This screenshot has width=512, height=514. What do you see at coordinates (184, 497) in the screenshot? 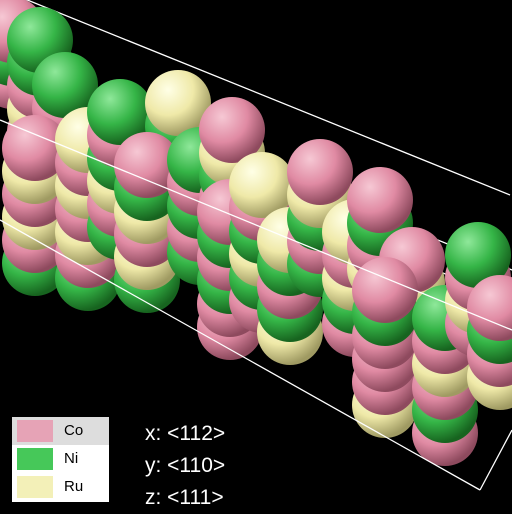
I see `z-axis-label: z: <111>` at bounding box center [184, 497].